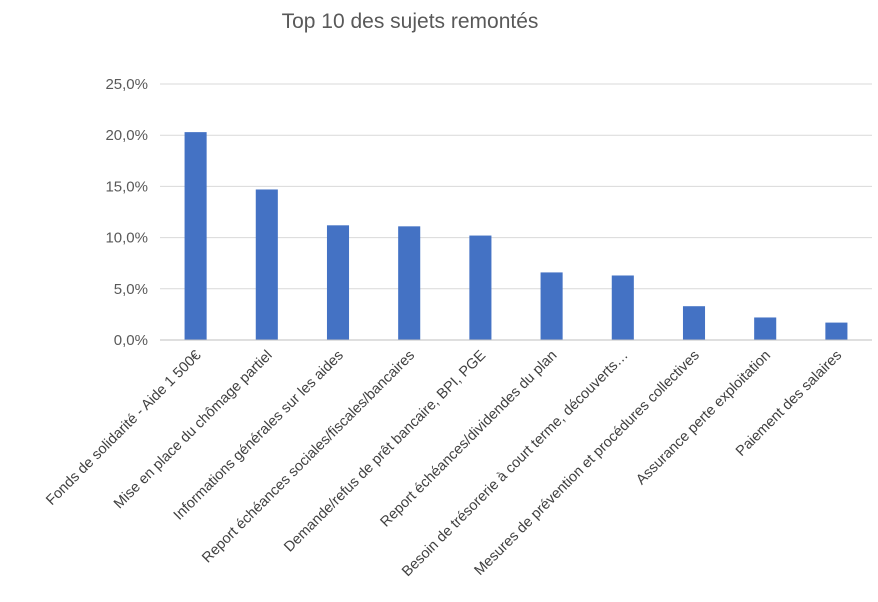 This screenshot has height=602, width=878. I want to click on x-category-label: Assurance perte exploitation, so click(703, 418).